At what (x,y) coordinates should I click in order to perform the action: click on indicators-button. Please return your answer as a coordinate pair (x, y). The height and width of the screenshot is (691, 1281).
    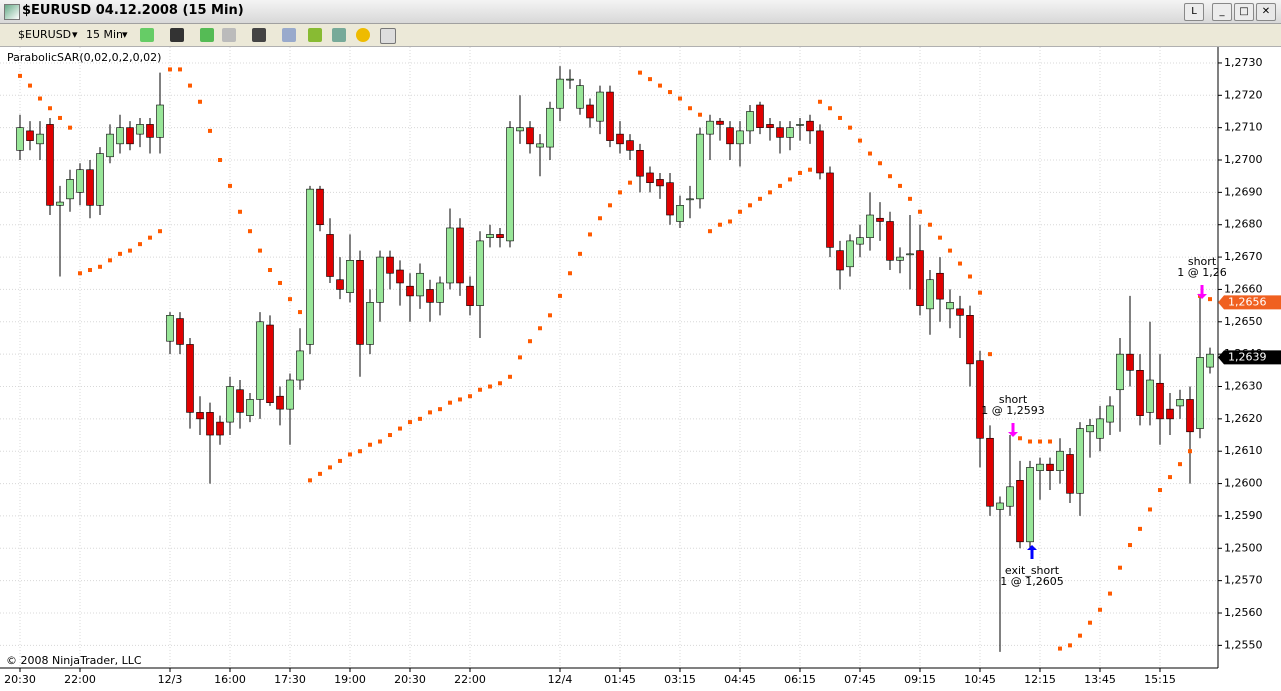
    Looking at the image, I should click on (315, 35).